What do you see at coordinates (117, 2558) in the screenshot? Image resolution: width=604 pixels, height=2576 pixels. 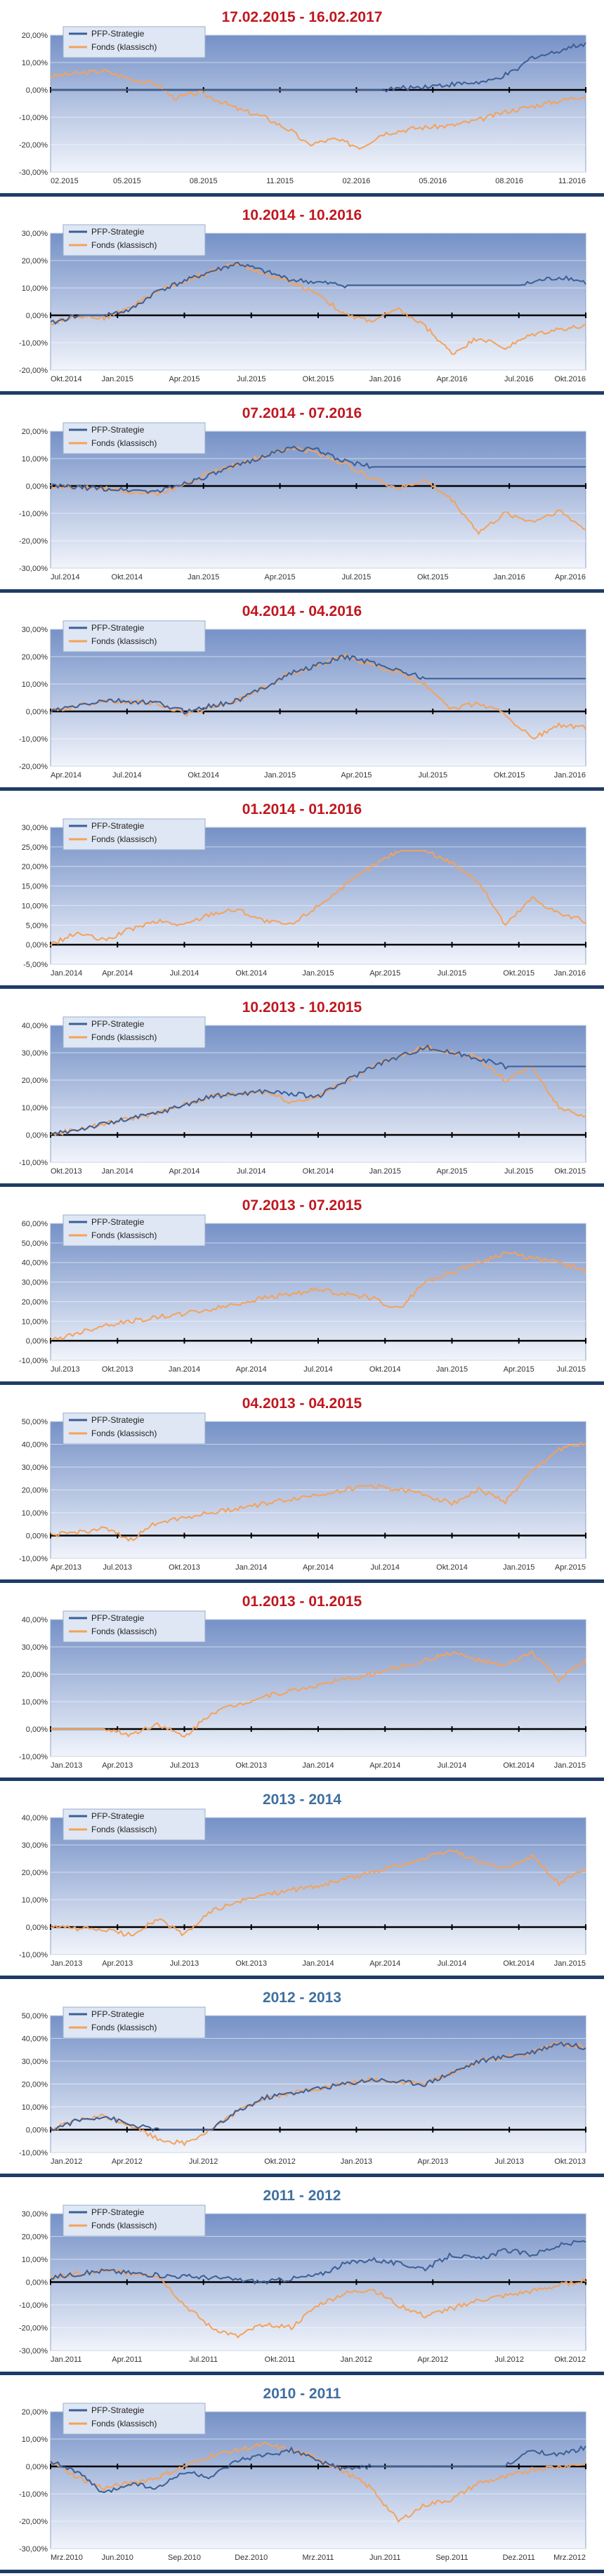 I see `x-tick-label: Jun.2010` at bounding box center [117, 2558].